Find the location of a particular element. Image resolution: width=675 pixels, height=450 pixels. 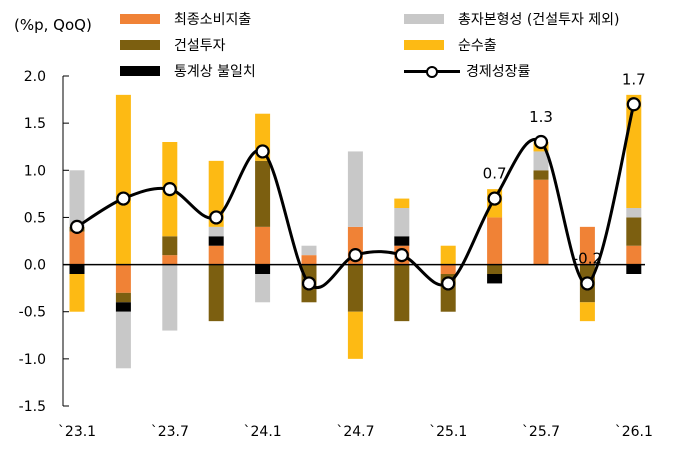

legend-item-net-exports: 순수출 is located at coordinates (450, 45).